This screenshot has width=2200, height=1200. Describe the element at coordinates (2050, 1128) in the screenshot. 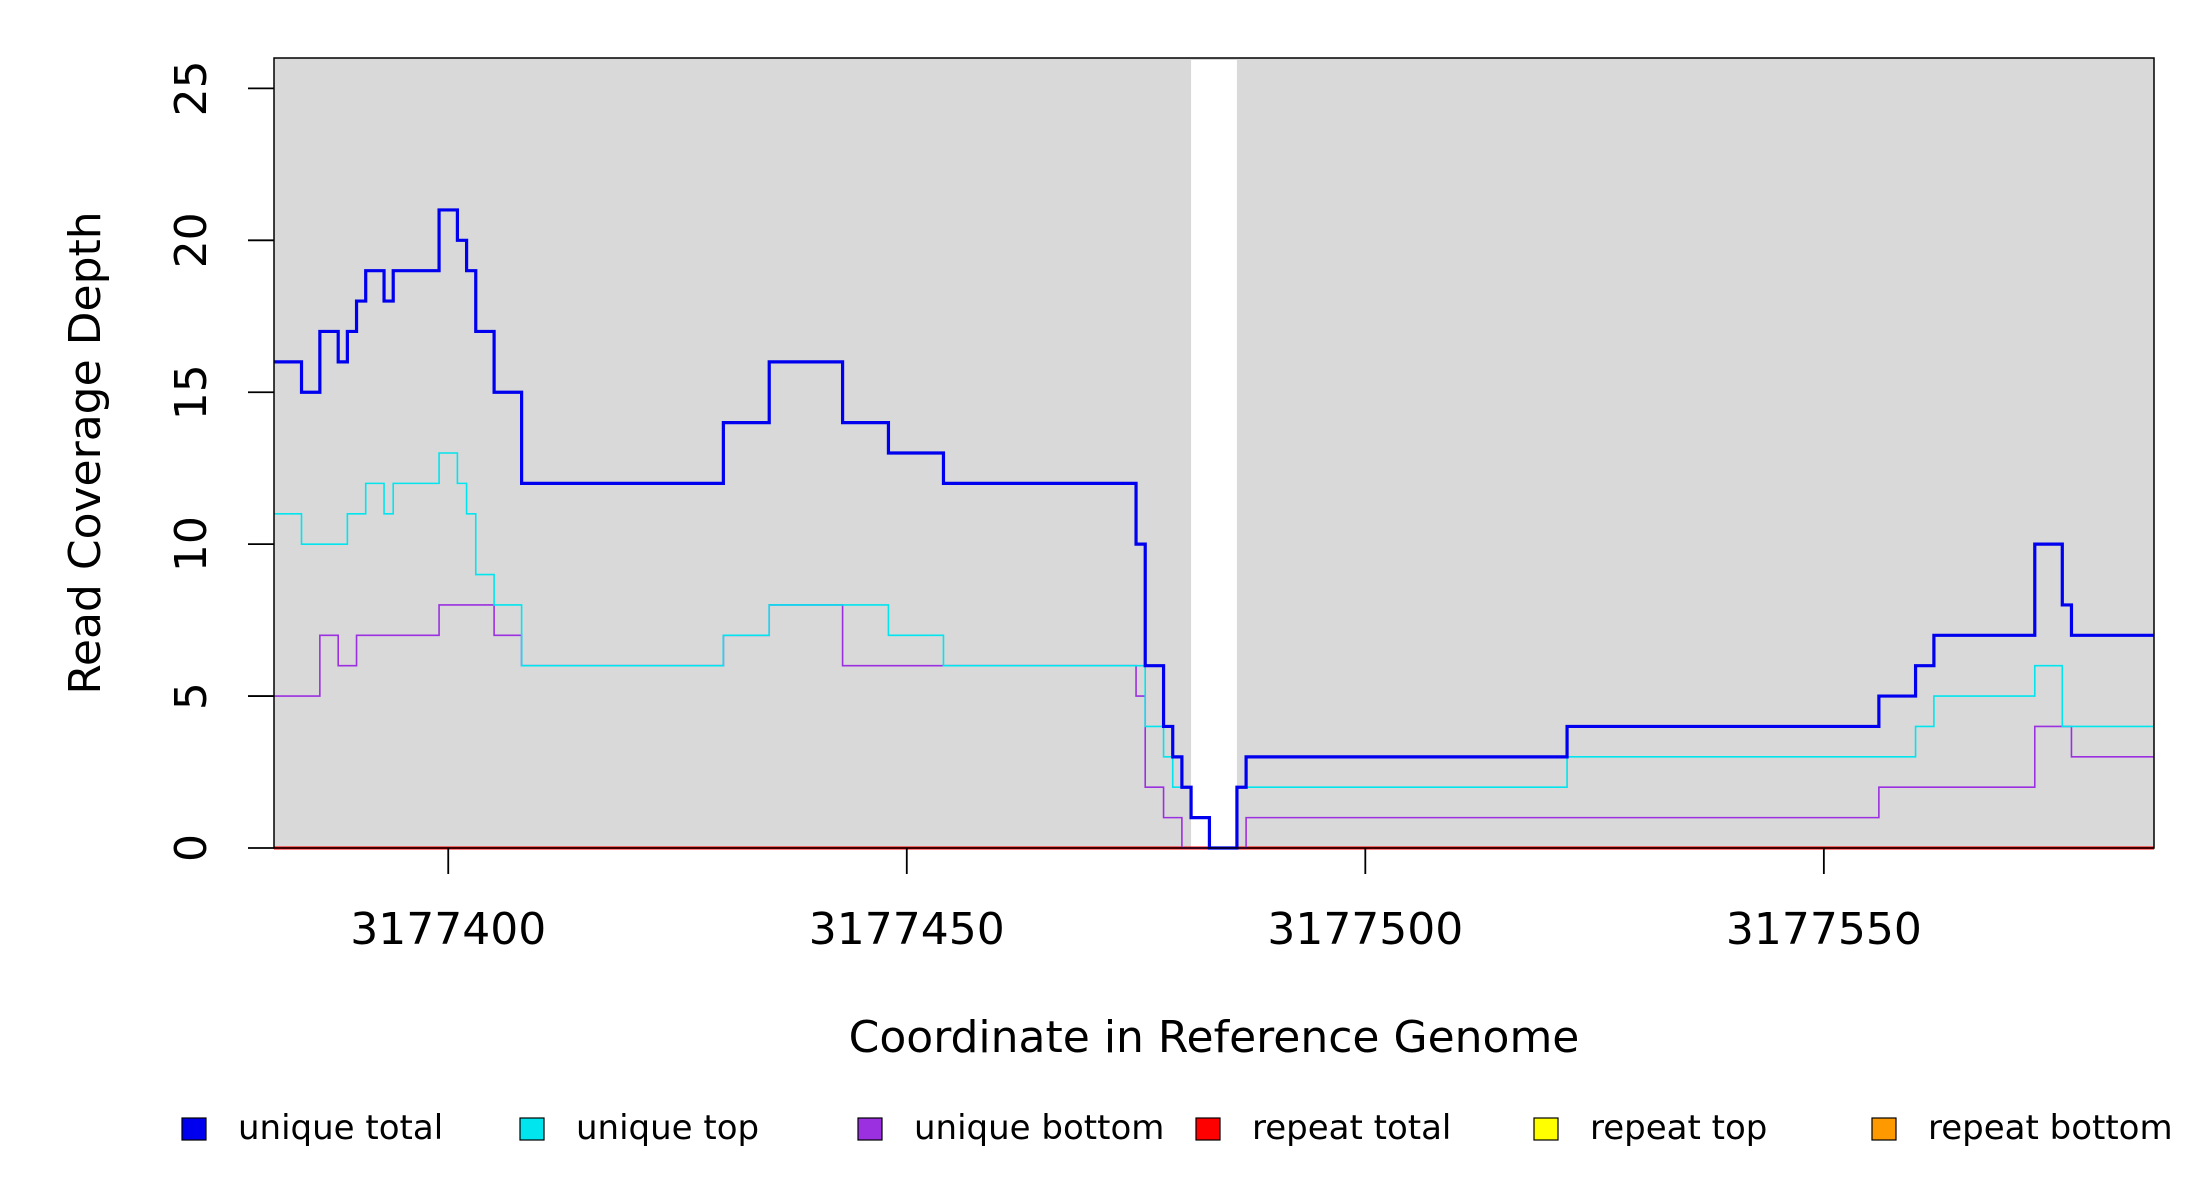

I see `legend-label: repeat bottom` at that location.